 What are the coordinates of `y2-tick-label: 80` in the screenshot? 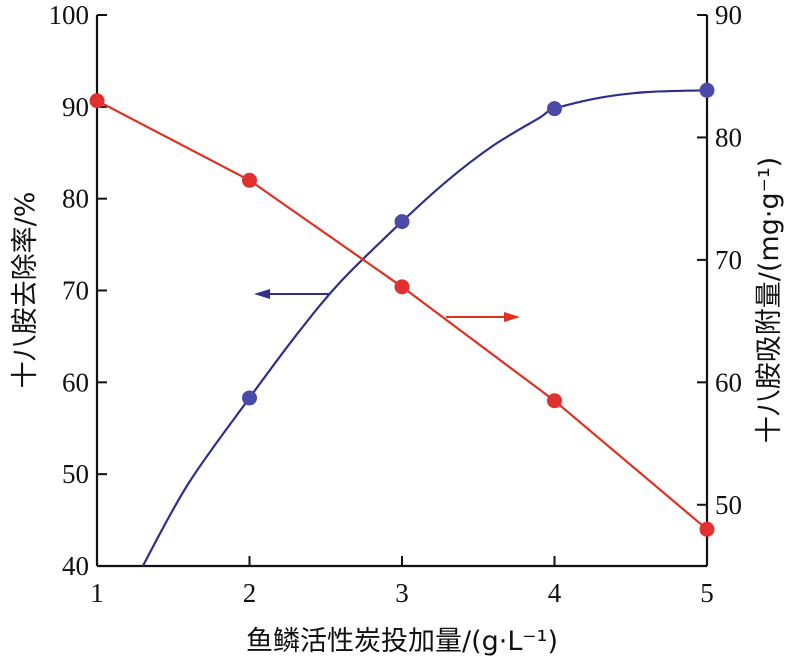 It's located at (728, 137).